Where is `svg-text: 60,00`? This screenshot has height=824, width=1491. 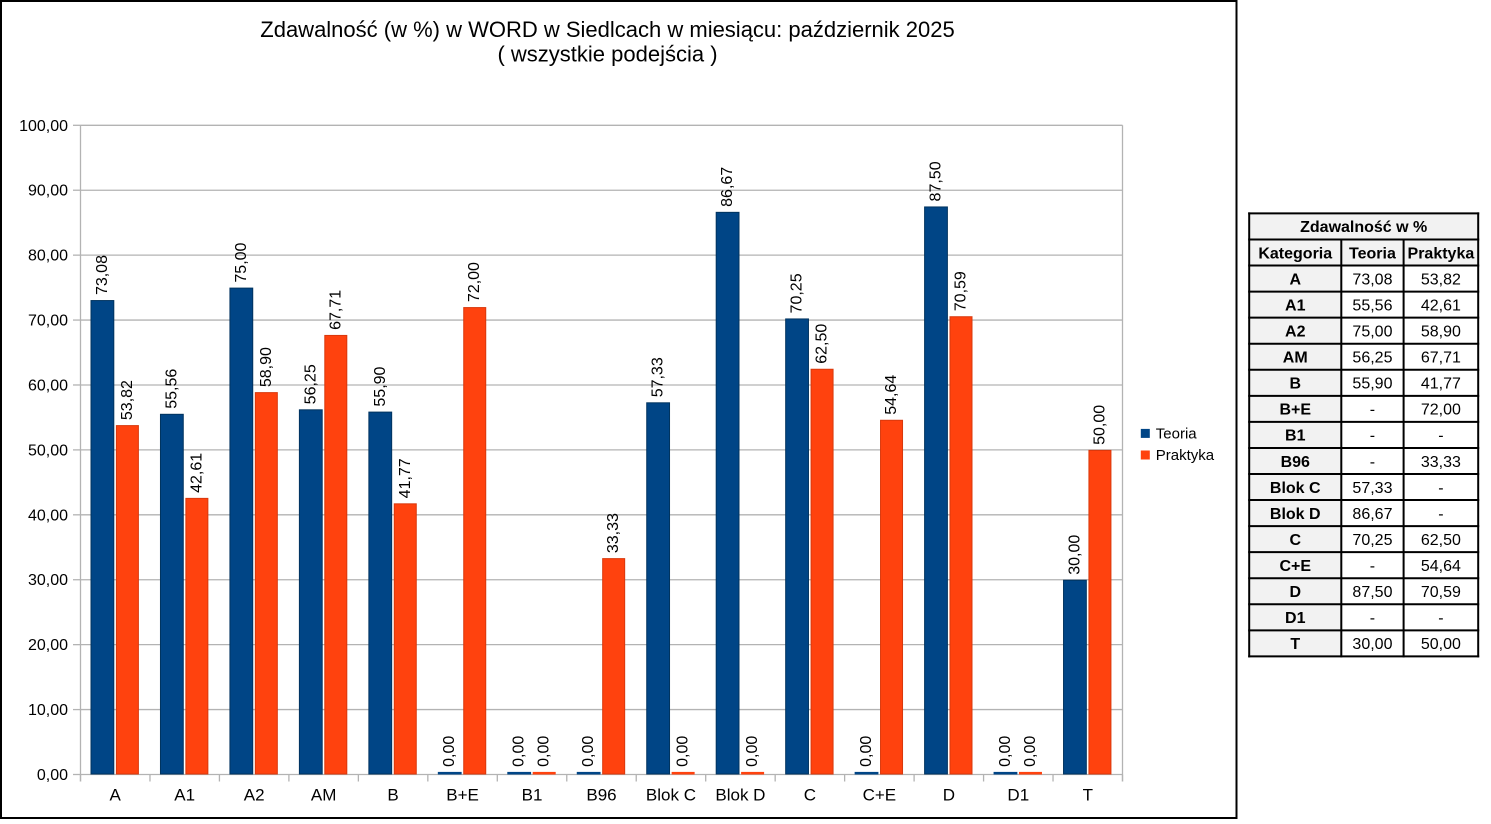
svg-text: 60,00 is located at coordinates (48, 385).